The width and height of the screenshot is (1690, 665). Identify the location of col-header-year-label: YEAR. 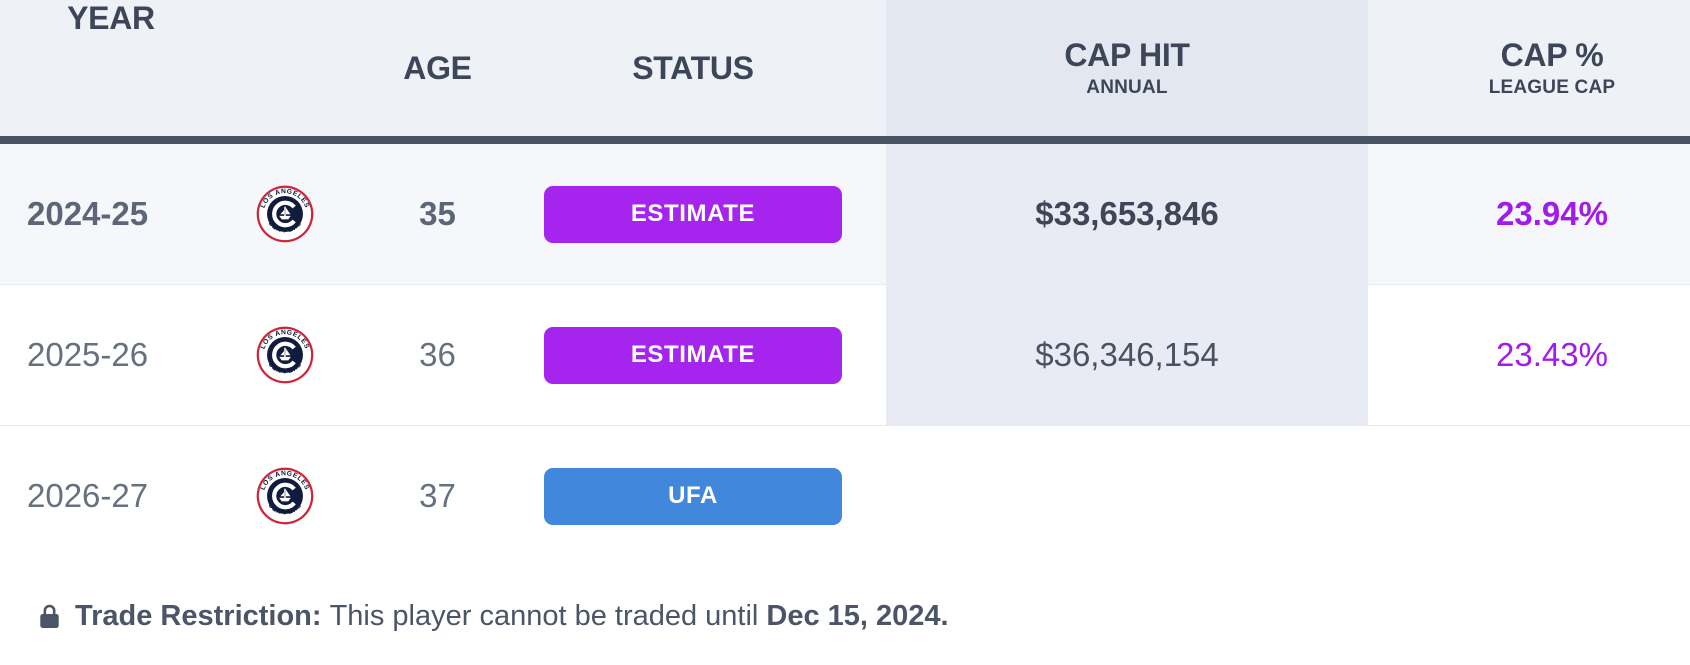
(111, 18).